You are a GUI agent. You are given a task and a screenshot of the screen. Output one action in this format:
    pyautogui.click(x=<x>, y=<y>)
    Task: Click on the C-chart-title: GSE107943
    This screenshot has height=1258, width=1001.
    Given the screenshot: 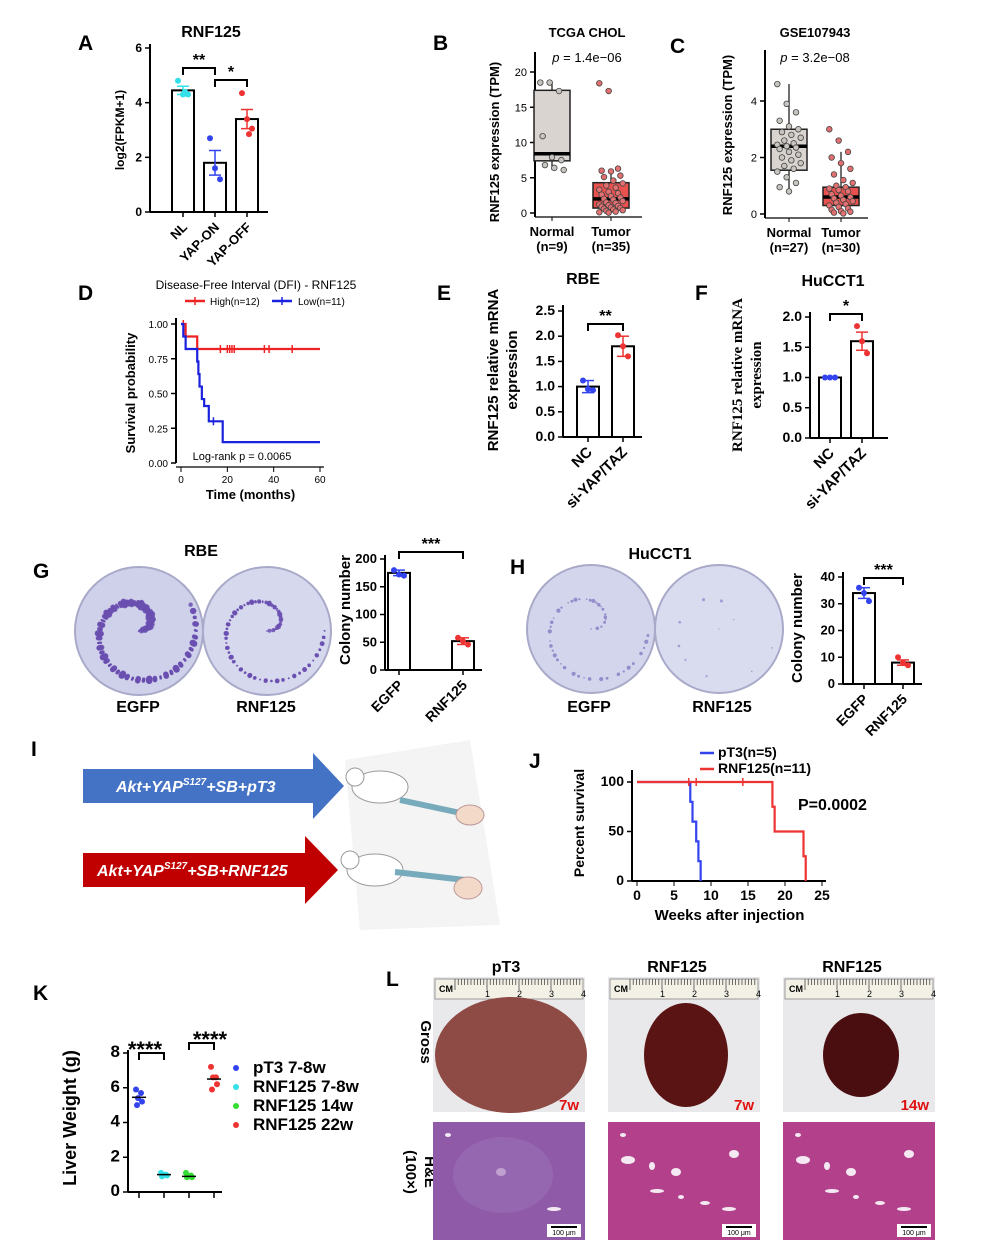 What is the action you would take?
    pyautogui.click(x=815, y=32)
    